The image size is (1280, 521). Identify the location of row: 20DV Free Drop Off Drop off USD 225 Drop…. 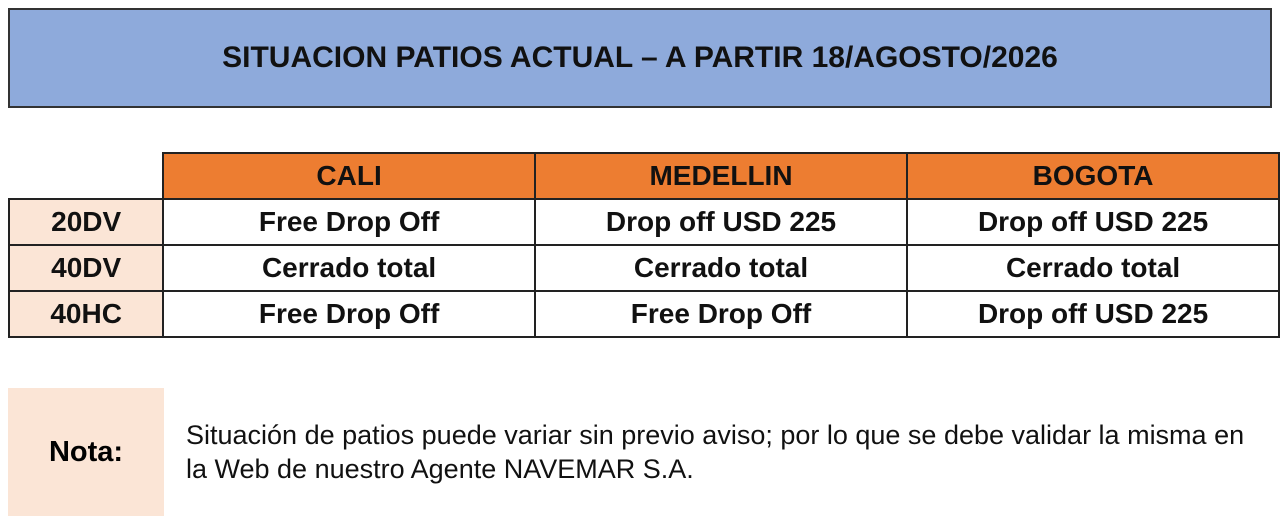
(643, 222).